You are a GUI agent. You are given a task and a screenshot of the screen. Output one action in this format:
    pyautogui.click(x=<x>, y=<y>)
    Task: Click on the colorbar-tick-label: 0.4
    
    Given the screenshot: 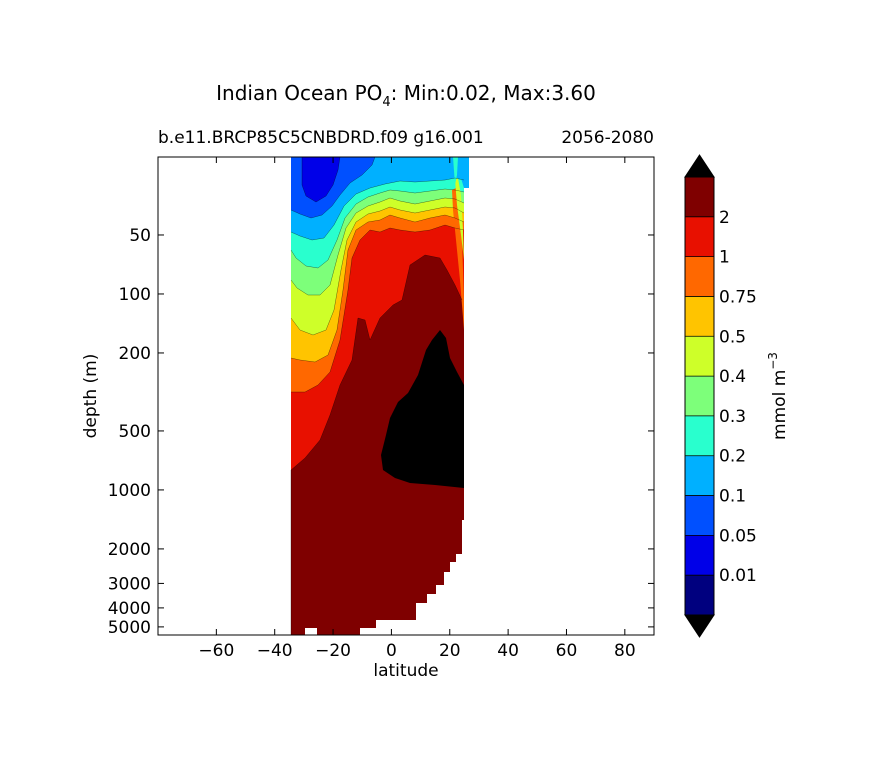 What is the action you would take?
    pyautogui.click(x=732, y=377)
    